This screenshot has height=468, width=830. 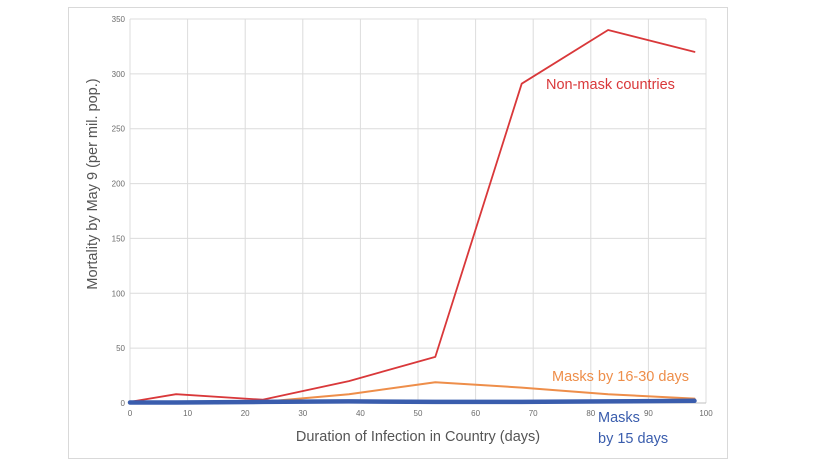 I want to click on y-tick-label: 200, so click(x=119, y=184).